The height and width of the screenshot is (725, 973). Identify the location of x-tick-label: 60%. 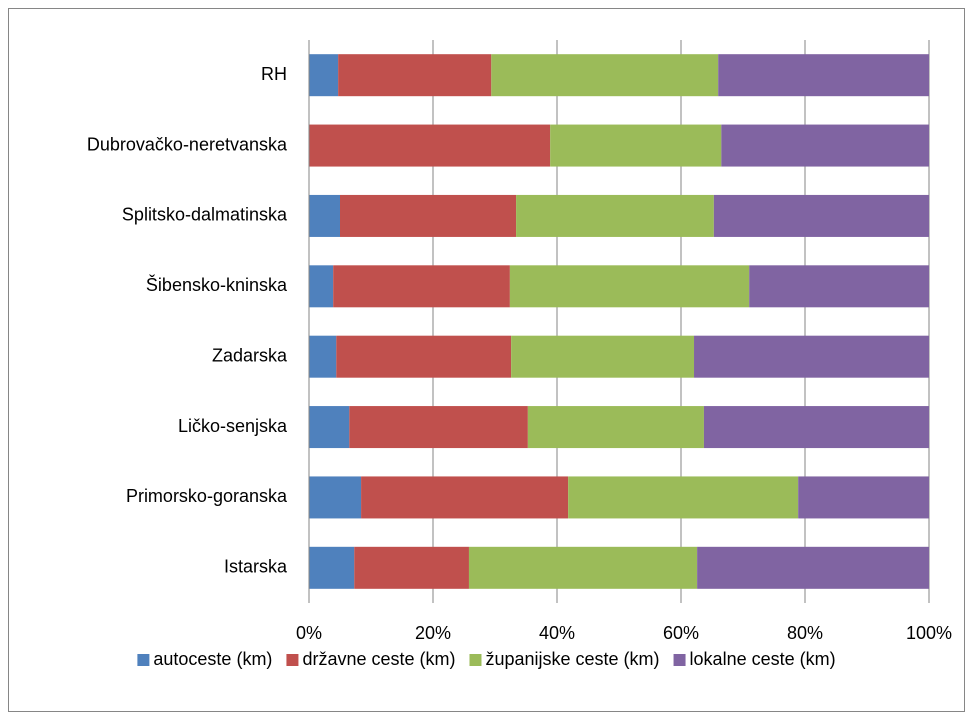
(681, 633).